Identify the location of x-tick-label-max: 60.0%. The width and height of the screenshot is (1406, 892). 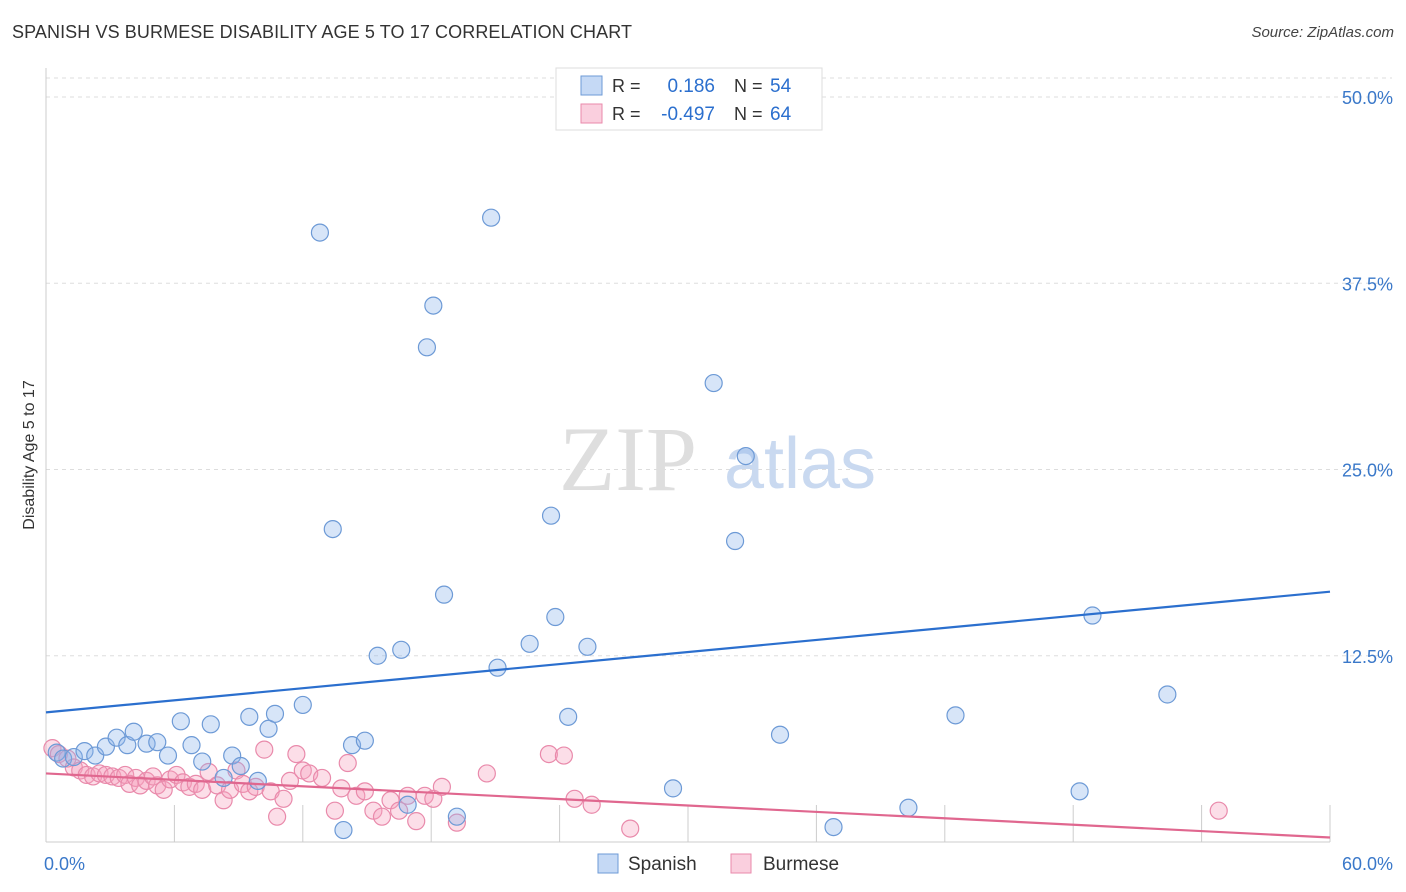
(1367, 864).